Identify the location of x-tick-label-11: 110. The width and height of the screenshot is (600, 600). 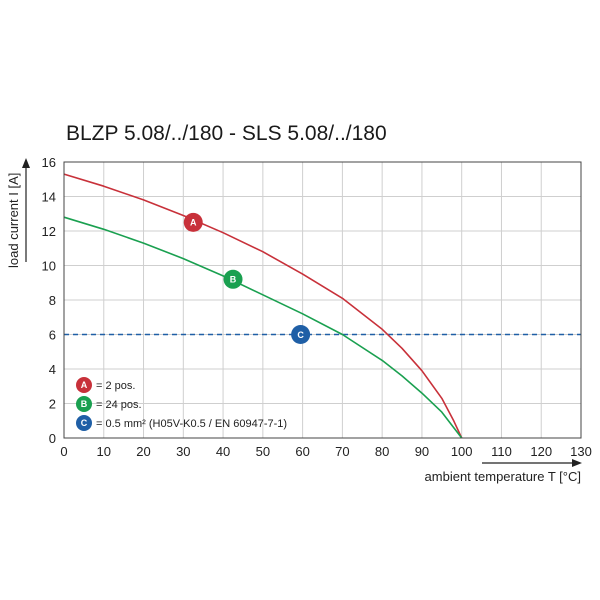
(501, 451).